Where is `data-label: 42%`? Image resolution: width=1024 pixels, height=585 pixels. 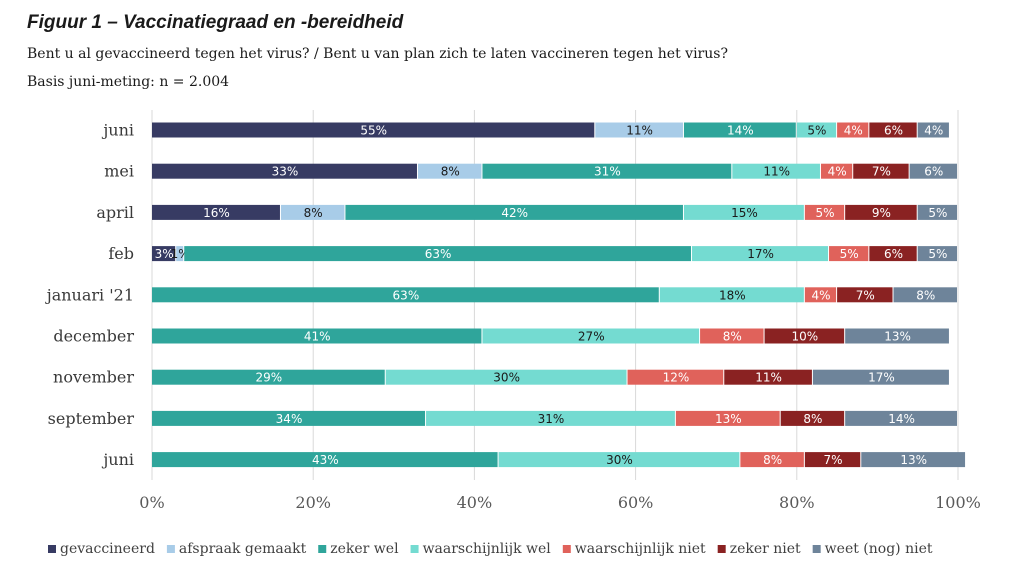
data-label: 42% is located at coordinates (514, 213).